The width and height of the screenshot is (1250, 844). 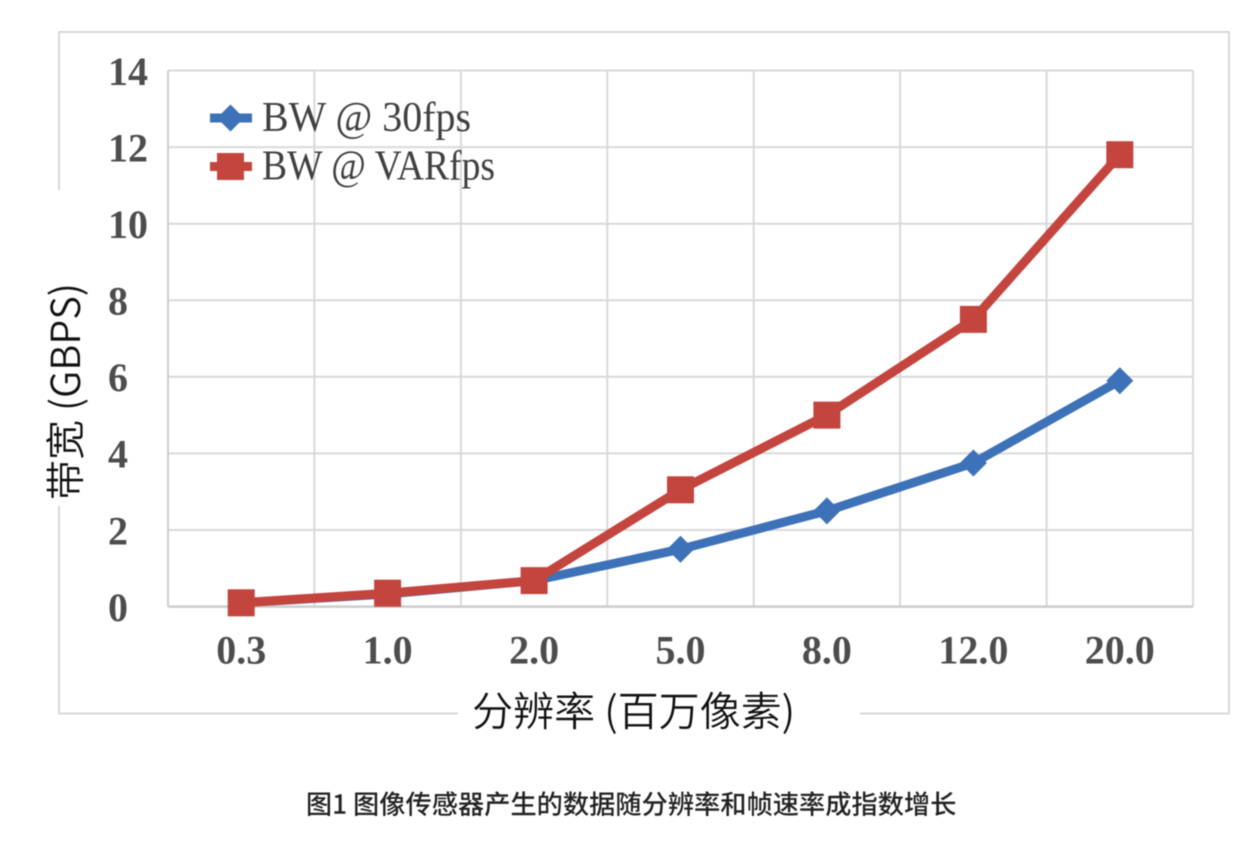 I want to click on svg-text: 12.0, so click(x=973, y=650).